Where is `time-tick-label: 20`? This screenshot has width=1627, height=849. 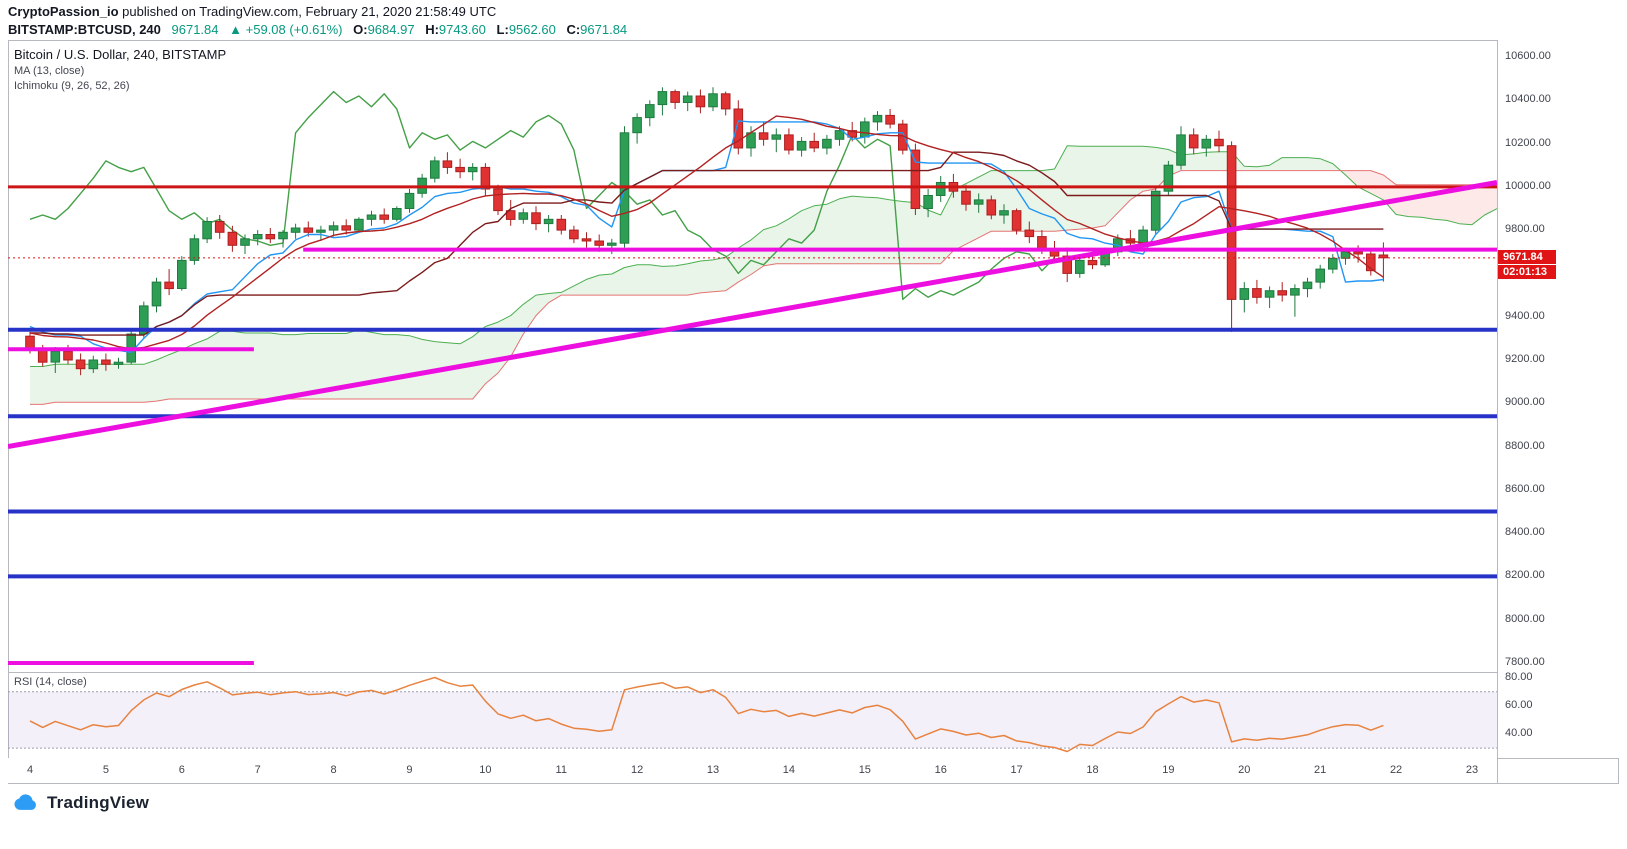 time-tick-label: 20 is located at coordinates (1244, 770).